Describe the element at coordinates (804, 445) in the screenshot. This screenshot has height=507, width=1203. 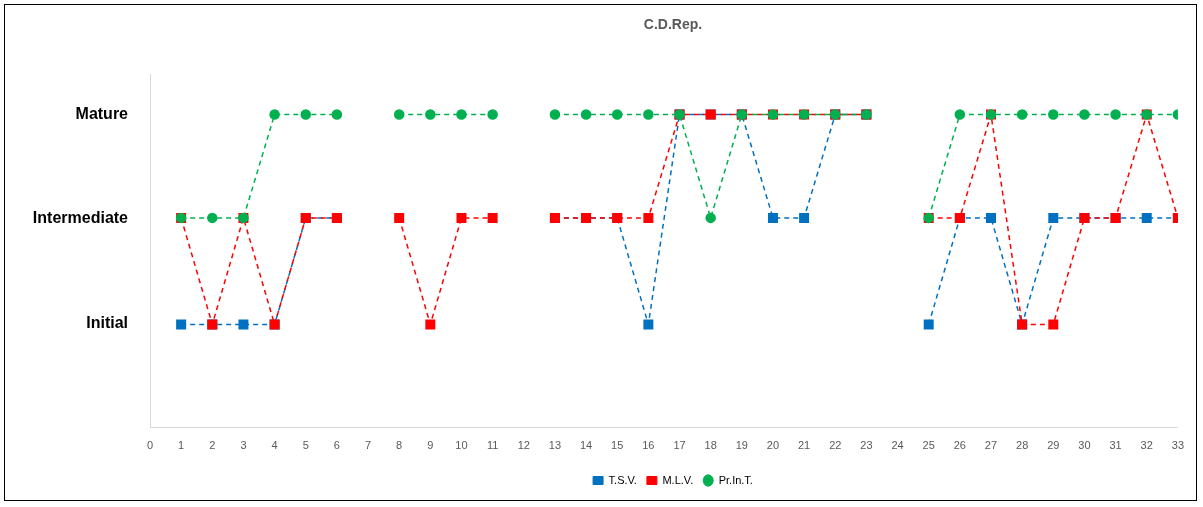
I see `x-tick-label: 21` at that location.